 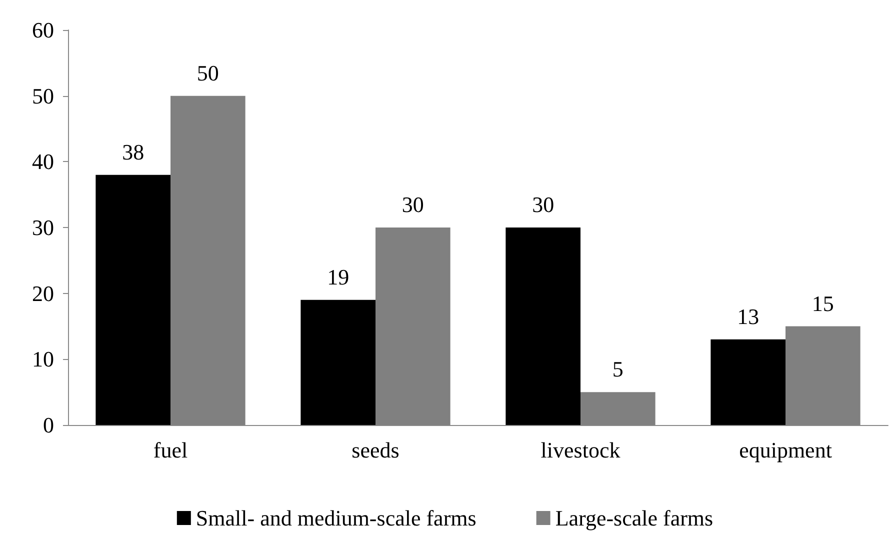 What do you see at coordinates (785, 450) in the screenshot?
I see `x-tick-label: equipment` at bounding box center [785, 450].